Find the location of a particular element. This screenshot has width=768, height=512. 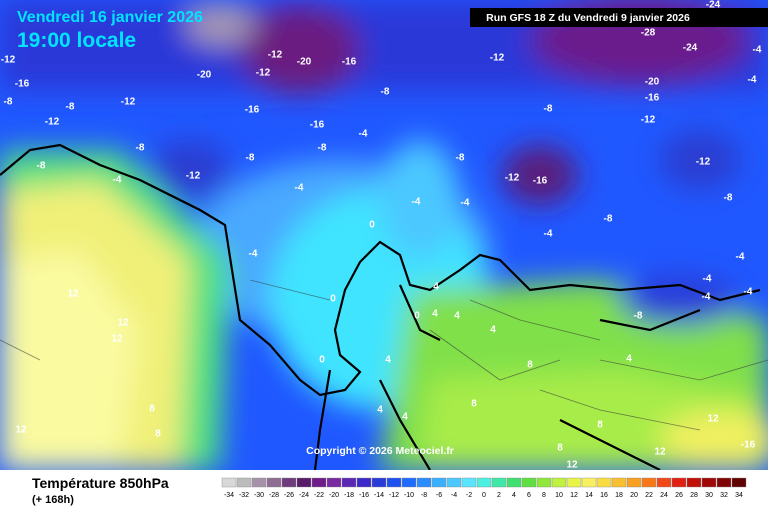

scale-label: 8 is located at coordinates (544, 495).